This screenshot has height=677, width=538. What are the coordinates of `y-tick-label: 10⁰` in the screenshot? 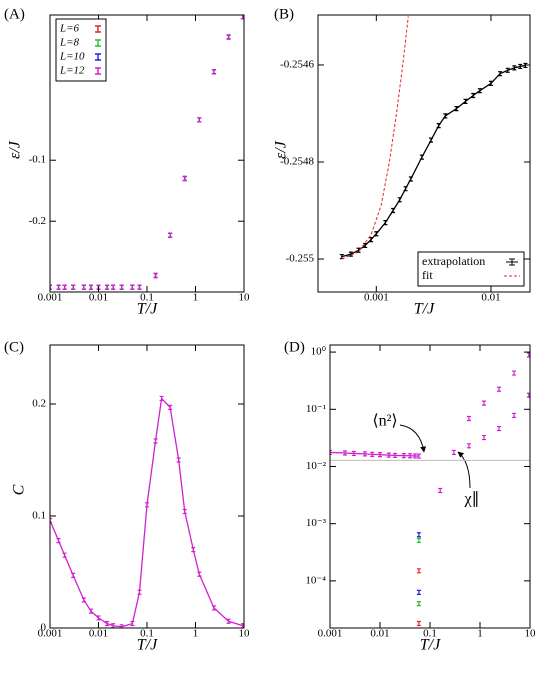 It's located at (319, 352).